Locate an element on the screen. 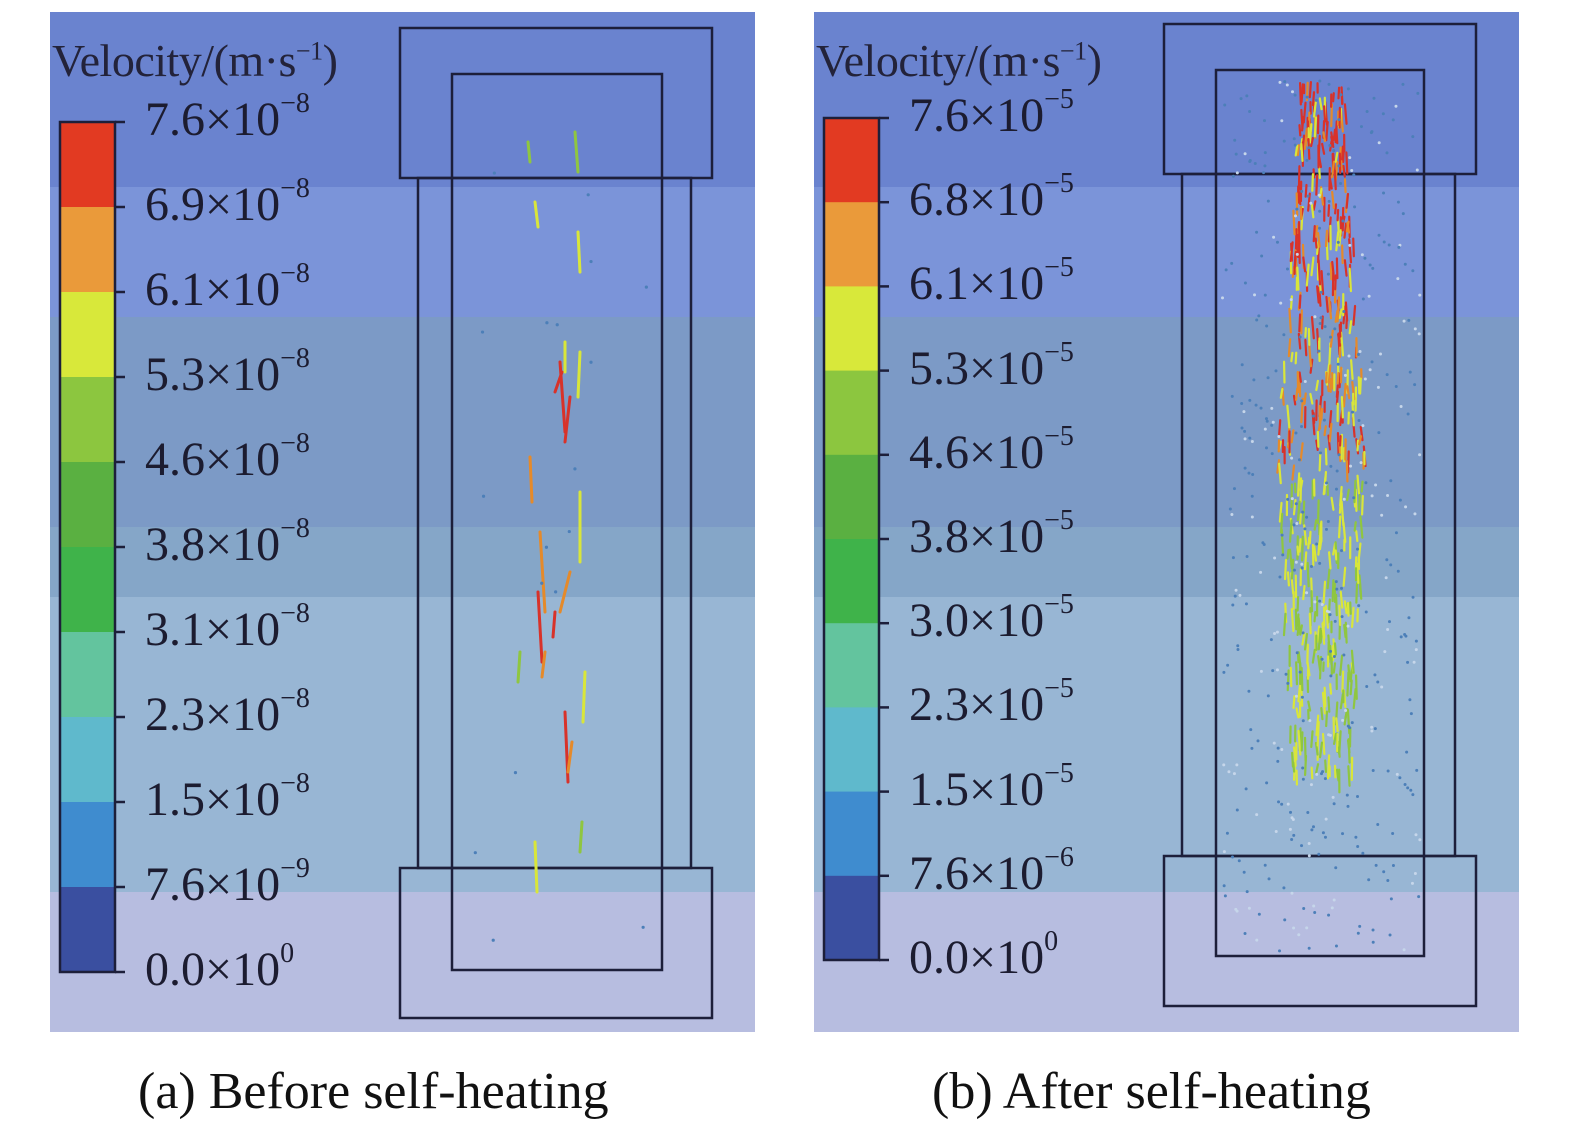 The height and width of the screenshot is (1132, 1575). colorbar-tick-label: 6.9×10⁻⁸ is located at coordinates (227, 202).